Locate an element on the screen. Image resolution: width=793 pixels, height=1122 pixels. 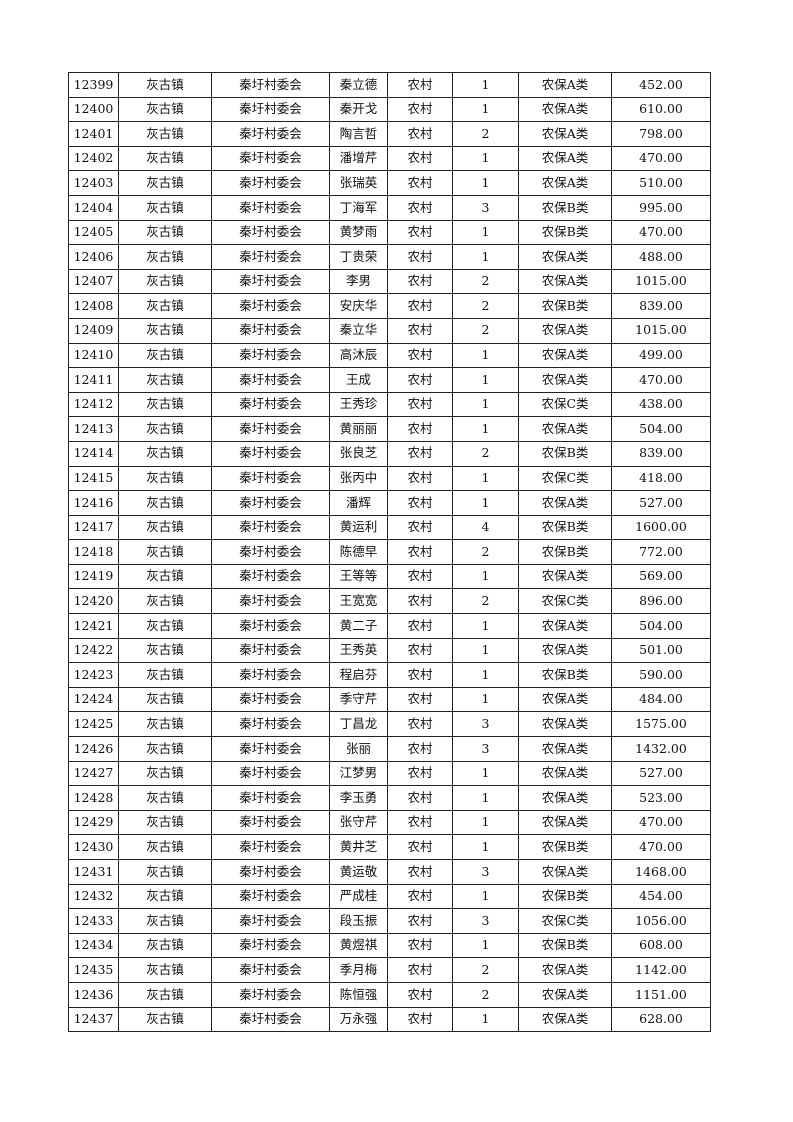
id-cell: 12431 is located at coordinates (93, 872).